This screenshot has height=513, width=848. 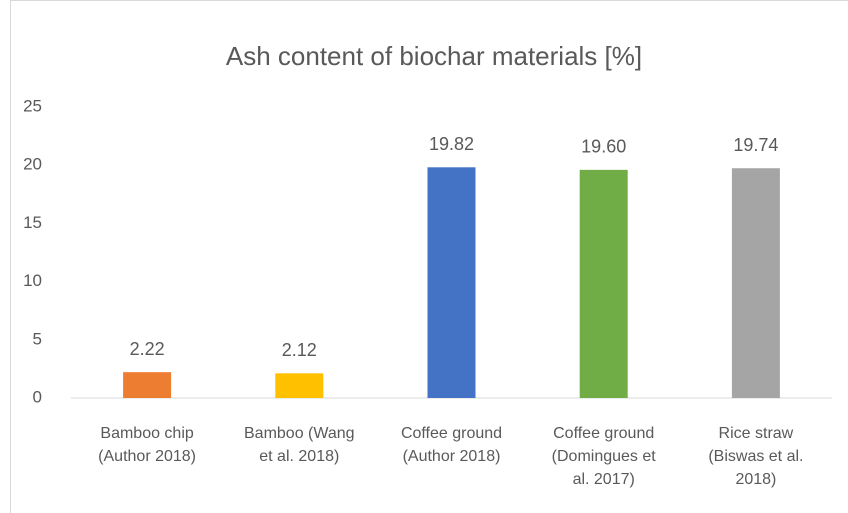 I want to click on y-tick-label: 20, so click(x=32, y=164).